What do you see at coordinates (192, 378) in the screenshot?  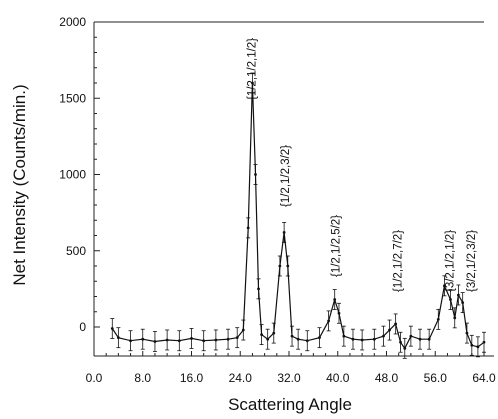 I see `x-tick-label: 16.0` at bounding box center [192, 378].